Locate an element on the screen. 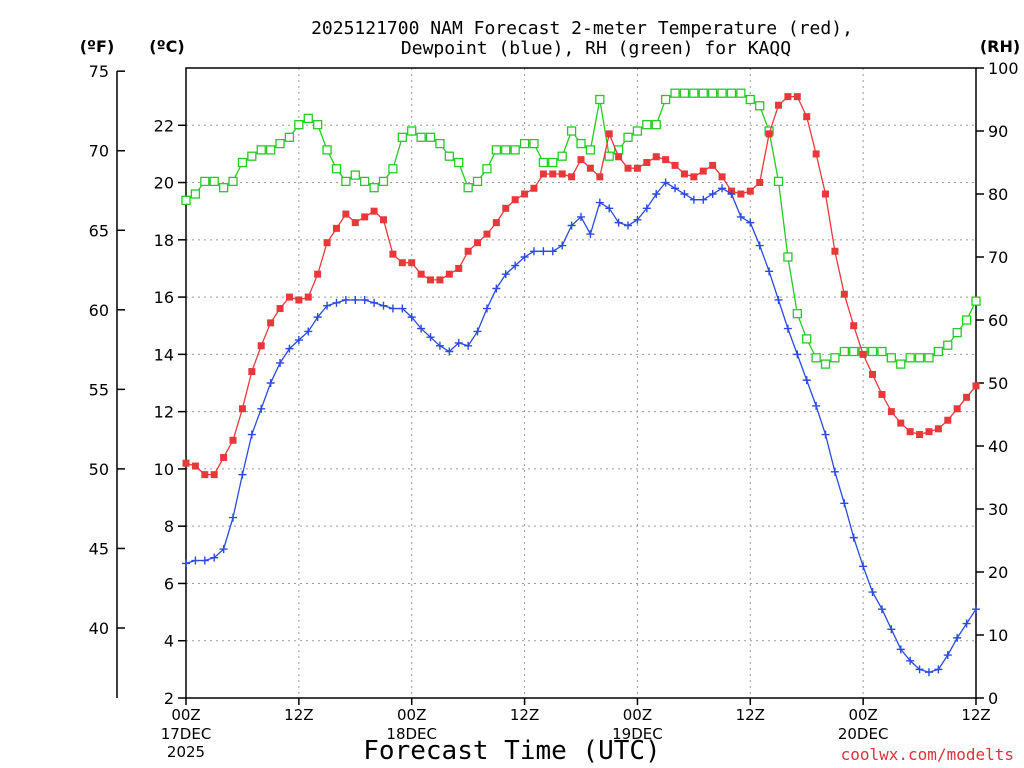  time-tick-date: 20DEC is located at coordinates (863, 734).